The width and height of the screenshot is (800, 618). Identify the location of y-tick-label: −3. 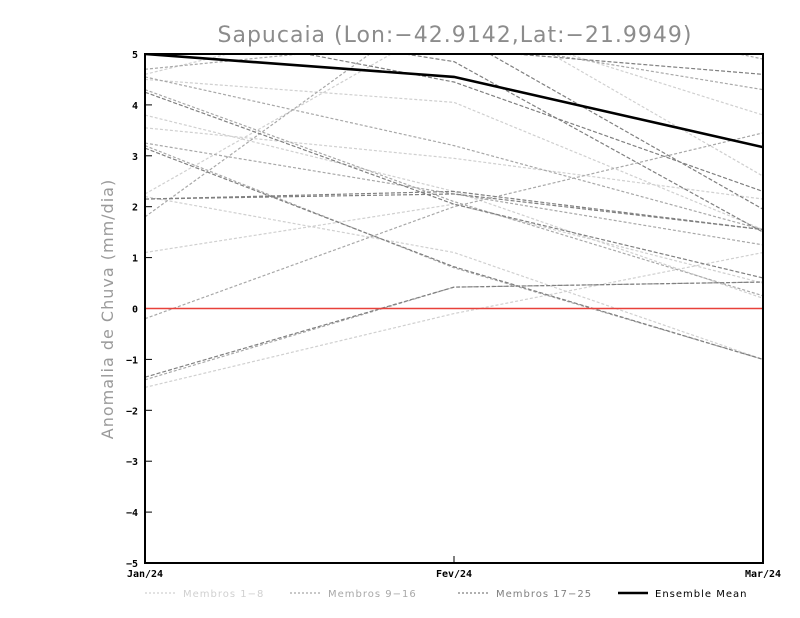
(132, 462).